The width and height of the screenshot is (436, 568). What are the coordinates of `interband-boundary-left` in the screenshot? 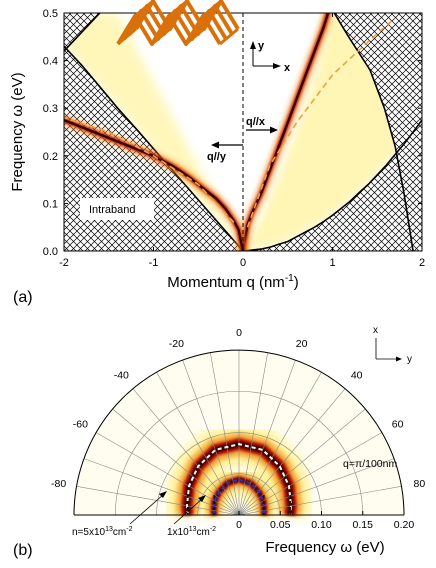 It's located at (82, 32).